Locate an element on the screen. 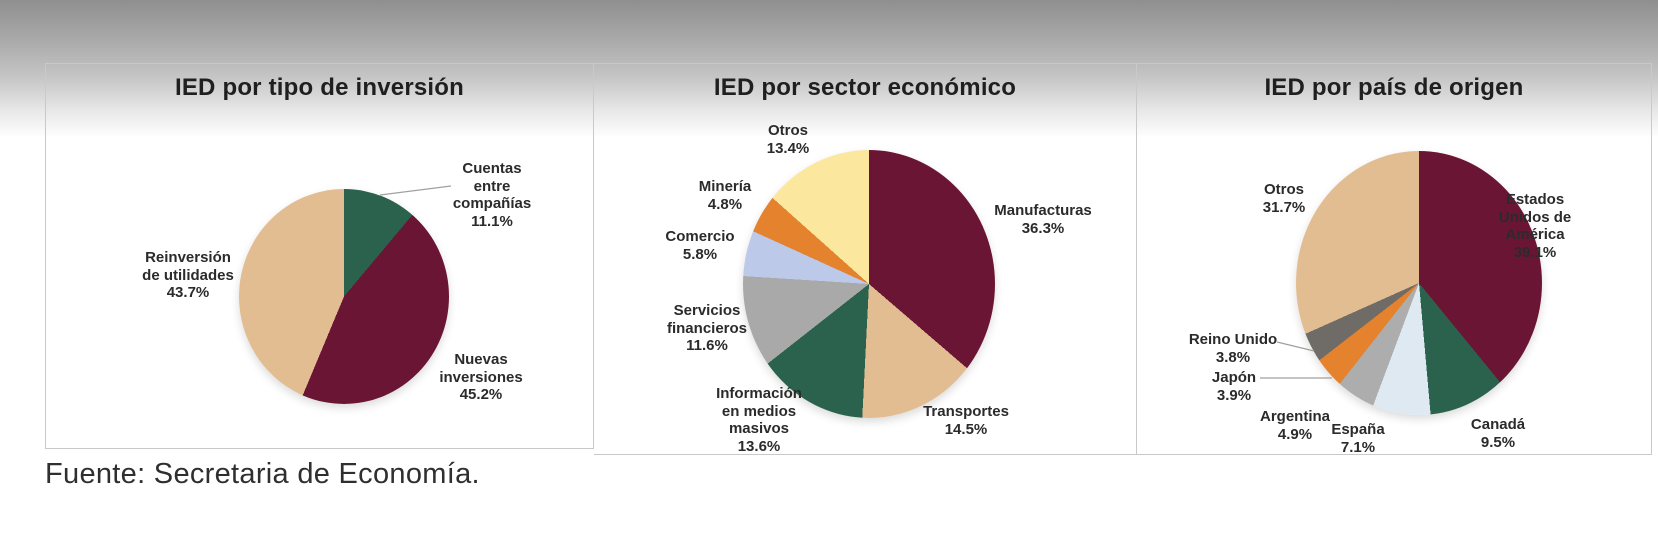  chart-title-pais-origen: IED por país de origen is located at coordinates (1394, 87).